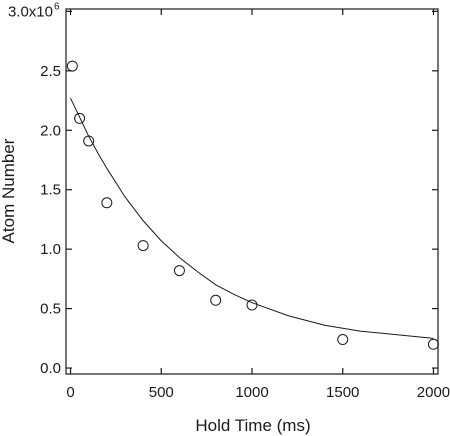 Image resolution: width=450 pixels, height=436 pixels. I want to click on y-tick-label: 1.5, so click(50, 190).